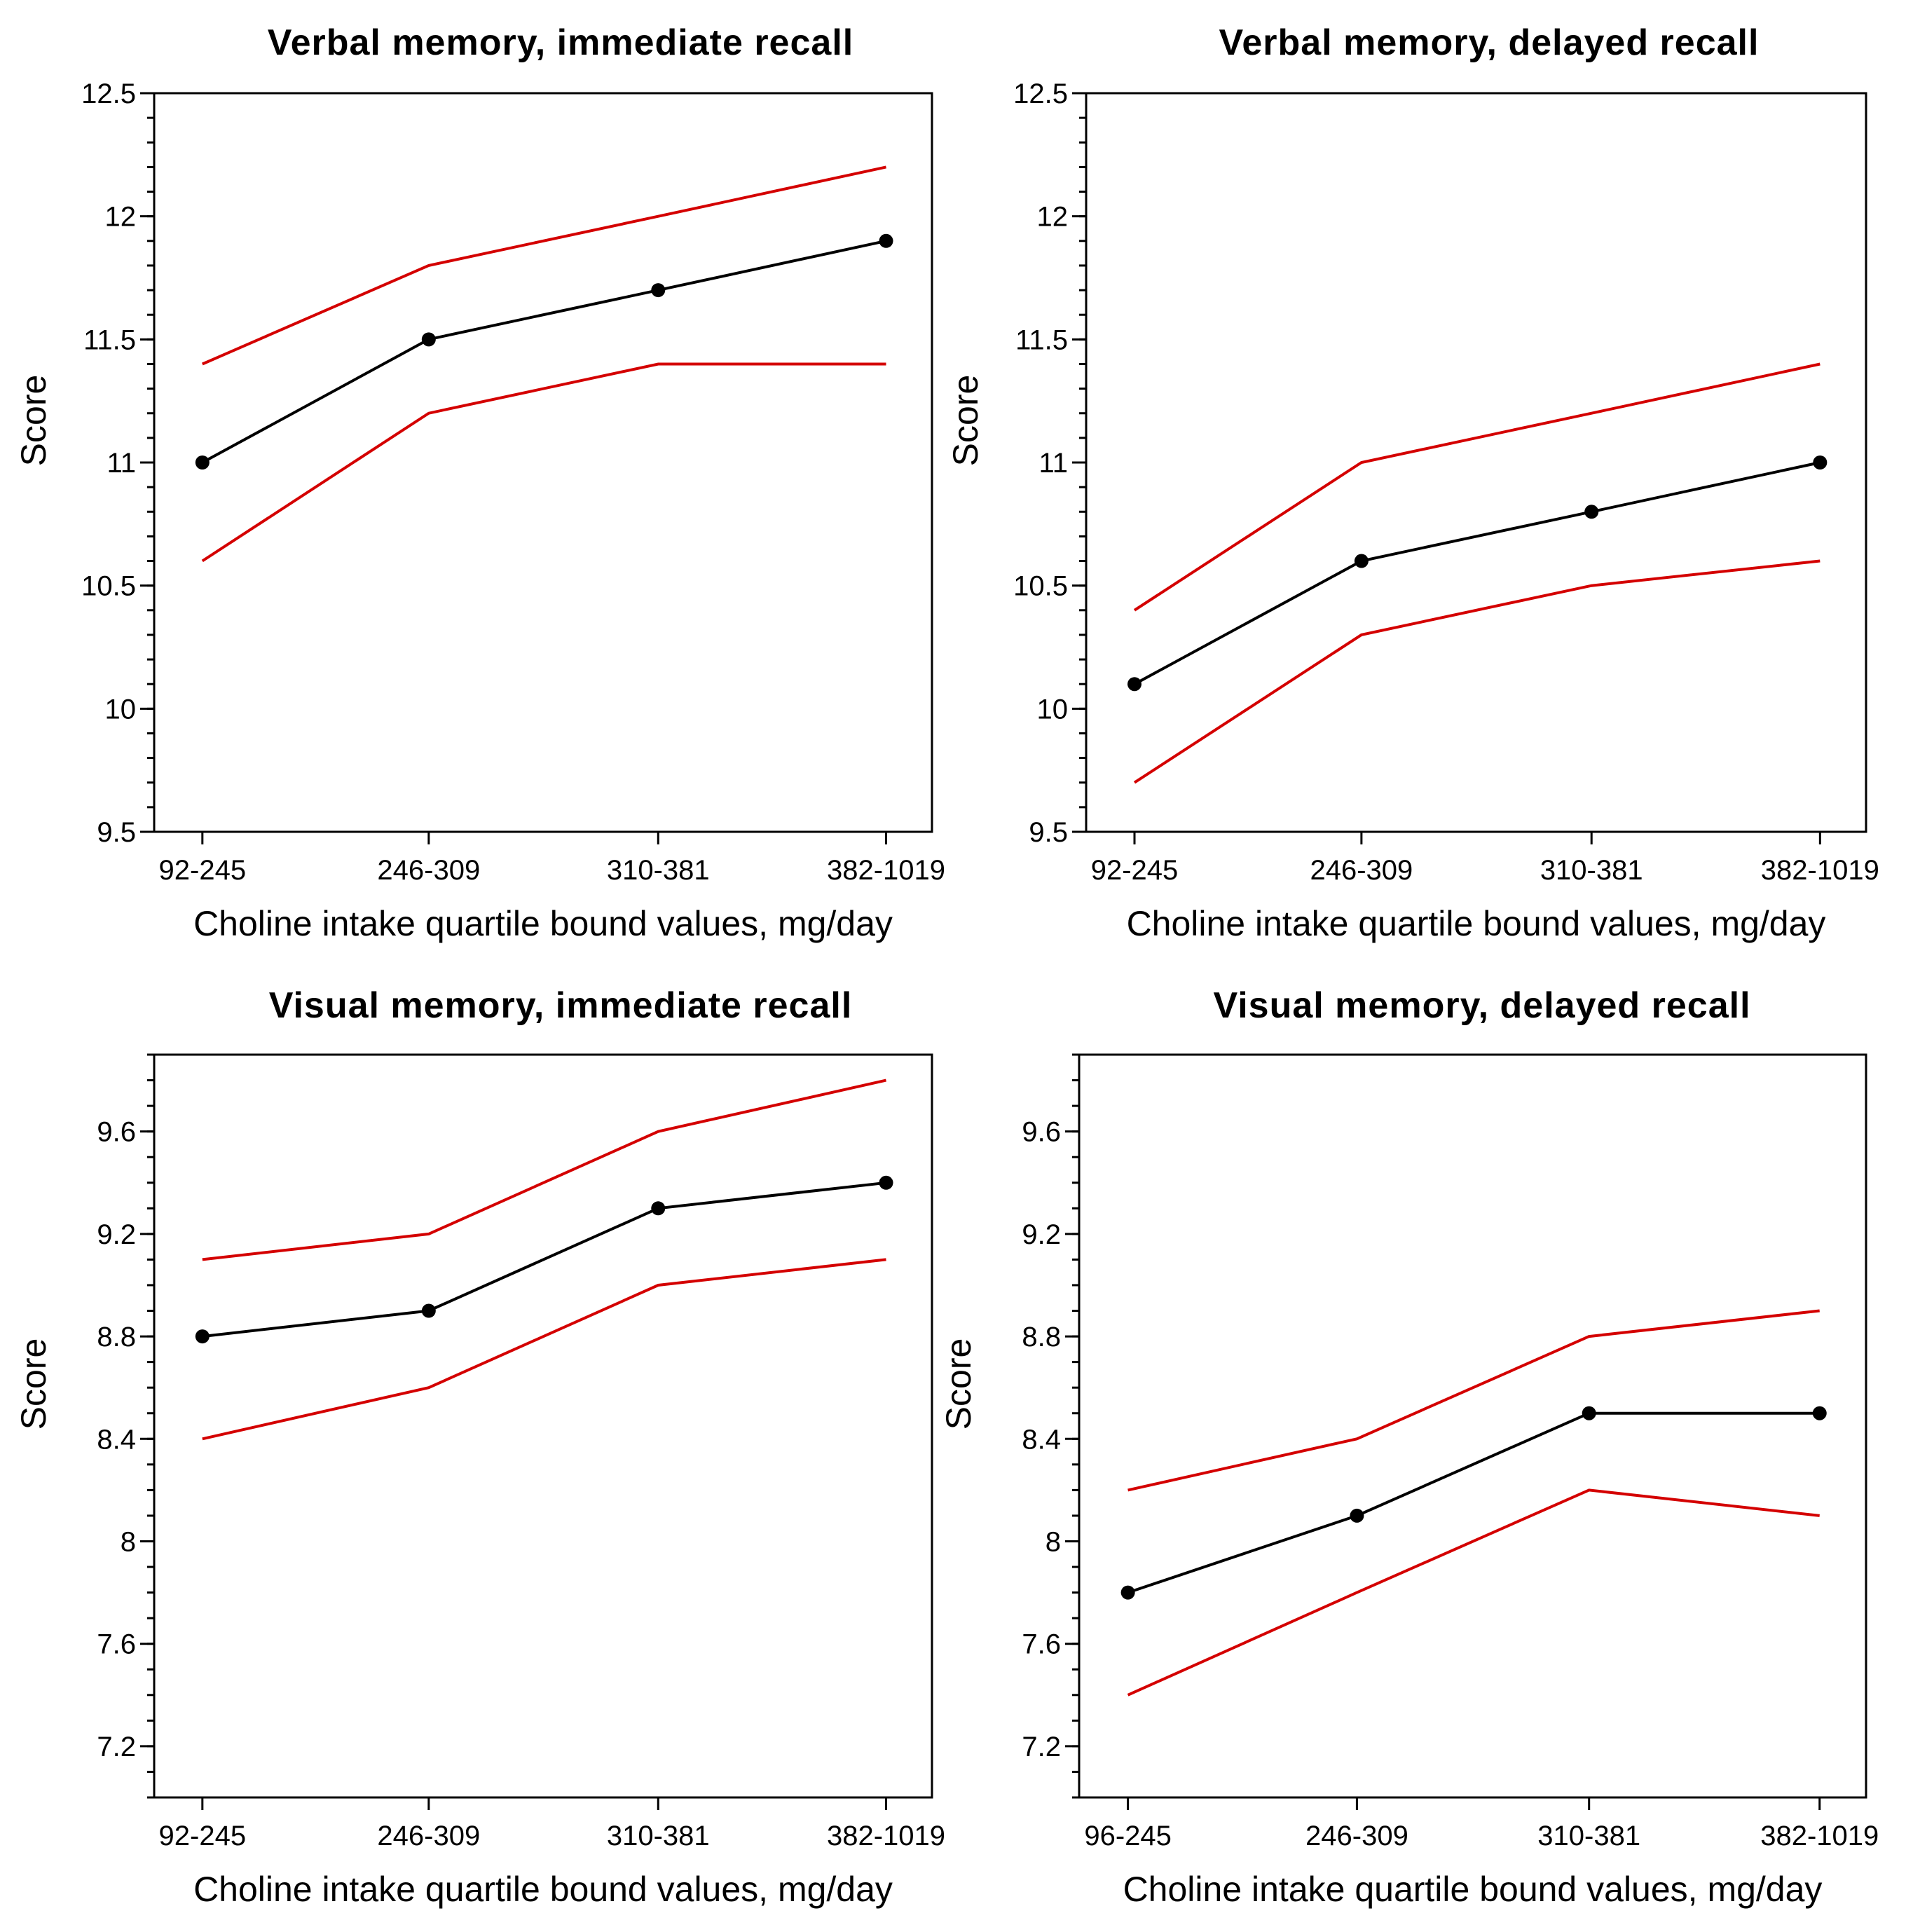 This screenshot has width=1913, height=1932. What do you see at coordinates (1128, 1836) in the screenshot?
I see `x-tick-label: 96-245` at bounding box center [1128, 1836].